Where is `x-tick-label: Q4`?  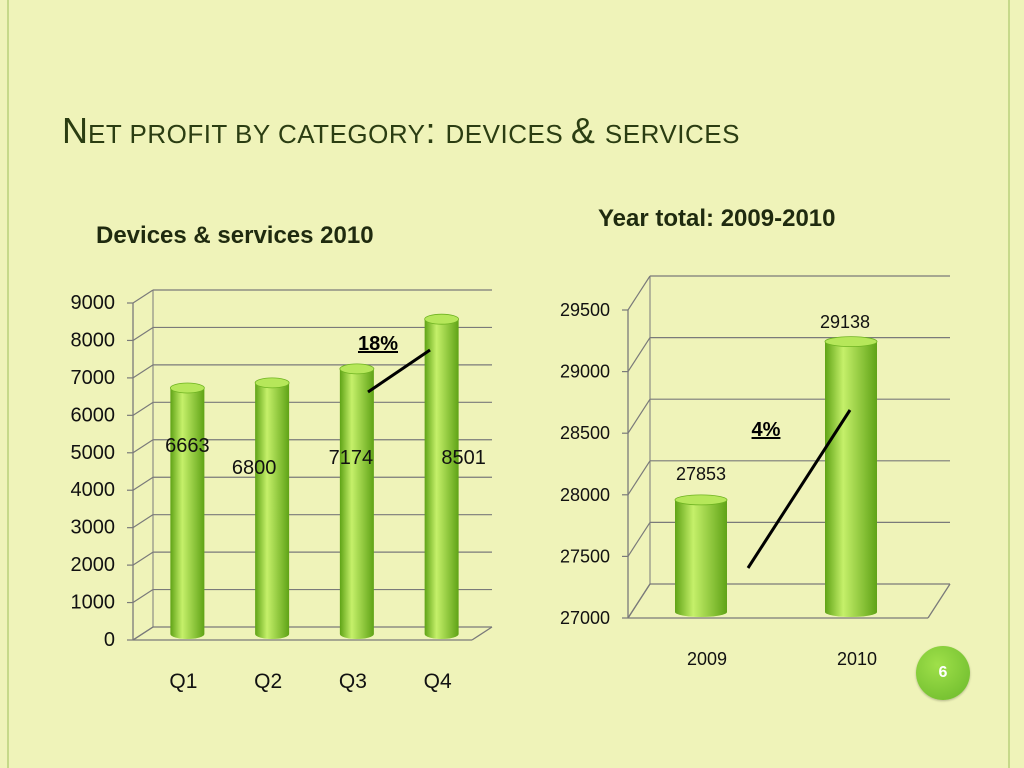
x-tick-label: Q4 is located at coordinates (438, 681).